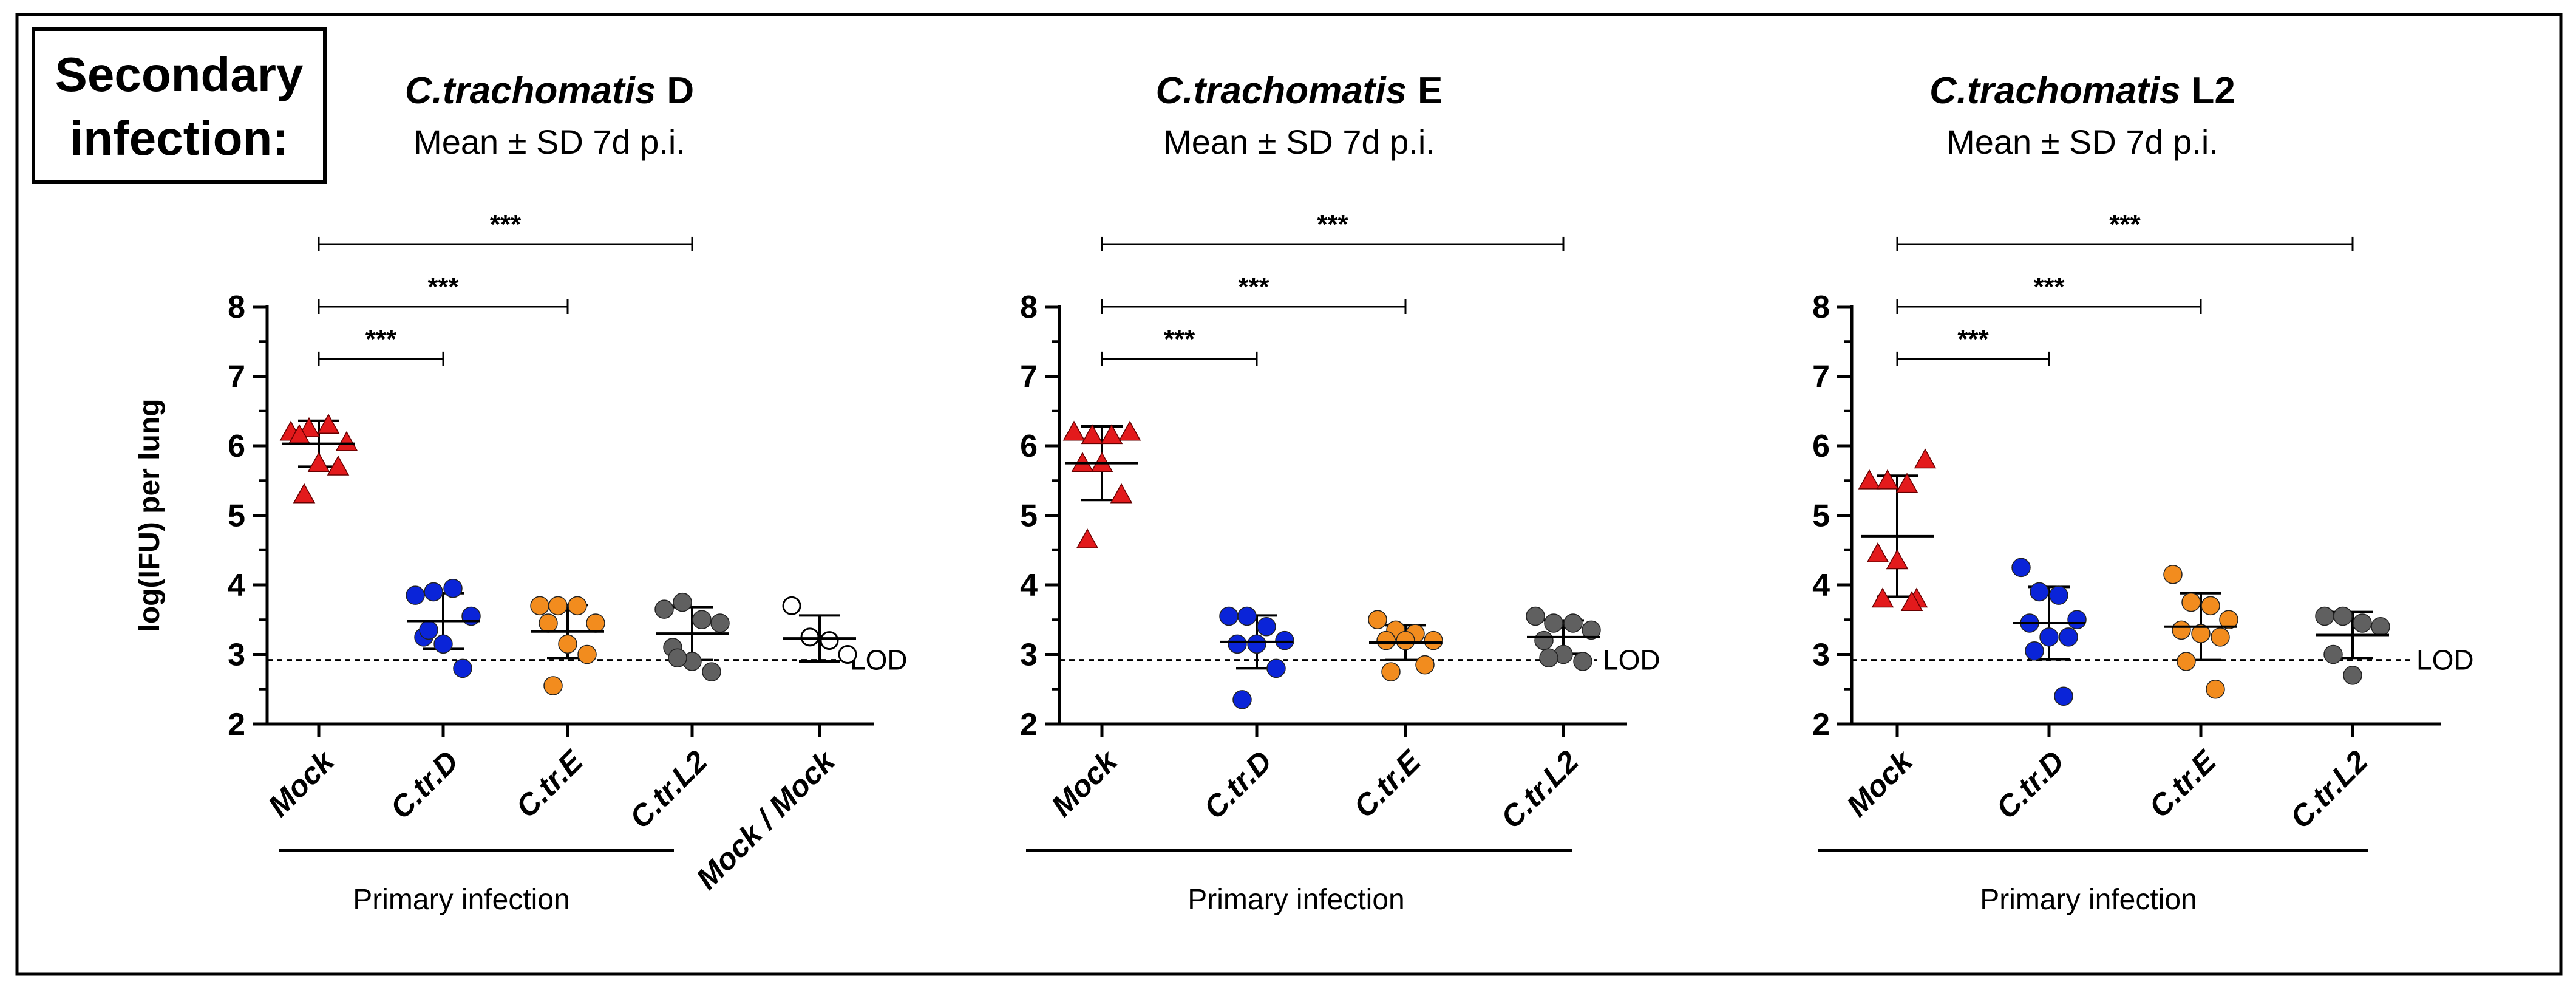 Image resolution: width=2576 pixels, height=990 pixels. Describe the element at coordinates (1430, 91) in the screenshot. I see `panel-title-strain: E` at that location.